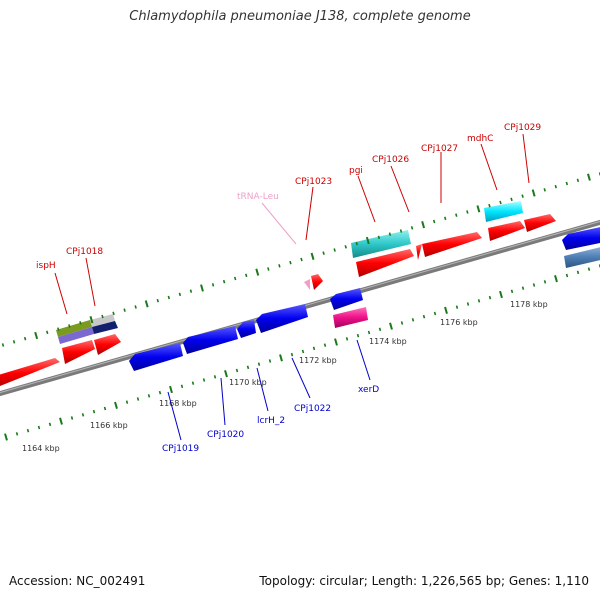 The image size is (600, 600). I want to click on gene-lcrH-arrow, so click(246, 329).